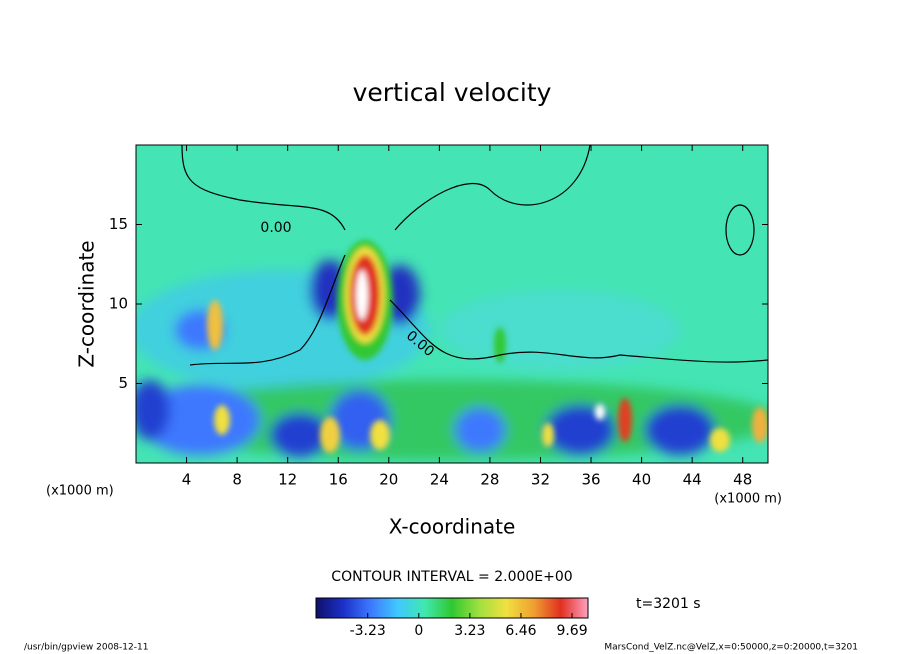  Describe the element at coordinates (118, 304) in the screenshot. I see `y-tick-label: 10` at that location.